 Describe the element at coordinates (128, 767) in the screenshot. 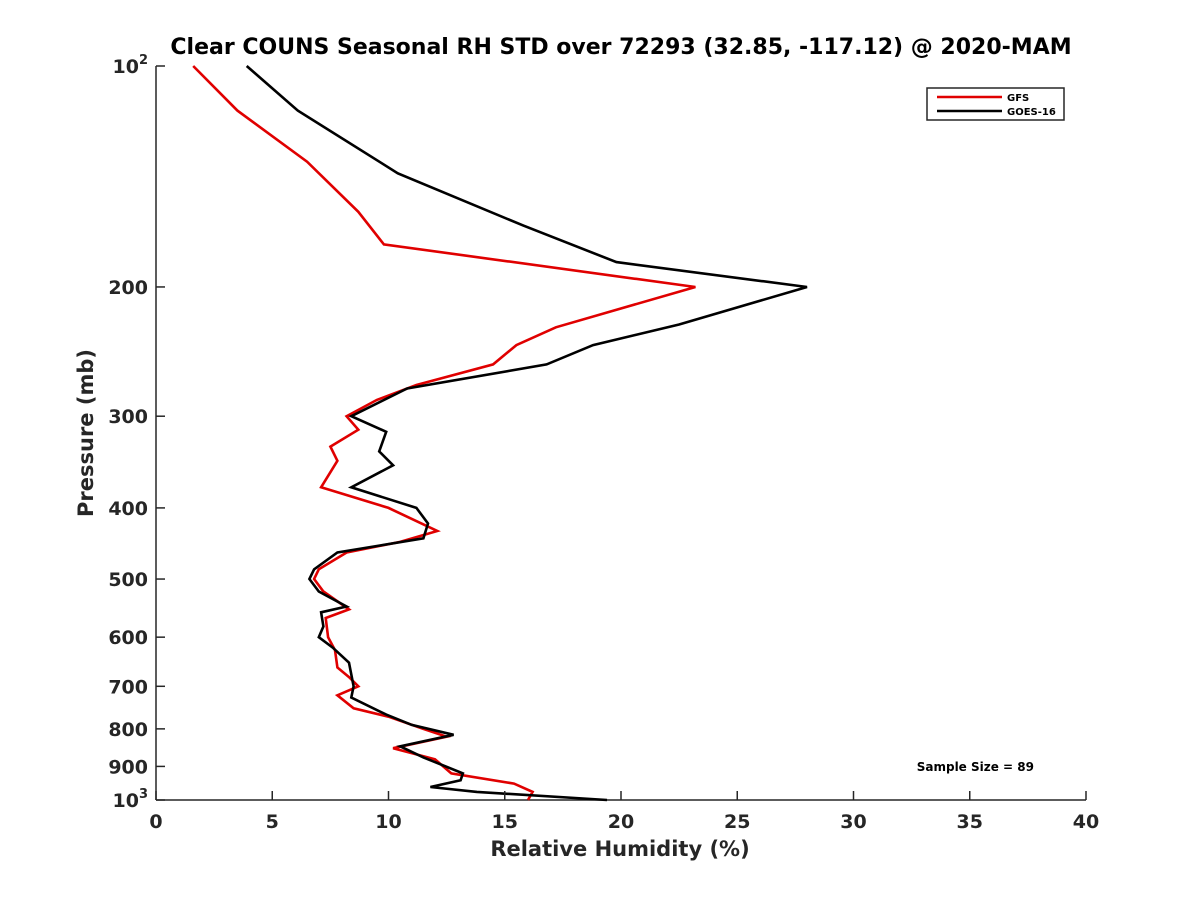

I see `y-tick-label: 900` at that location.